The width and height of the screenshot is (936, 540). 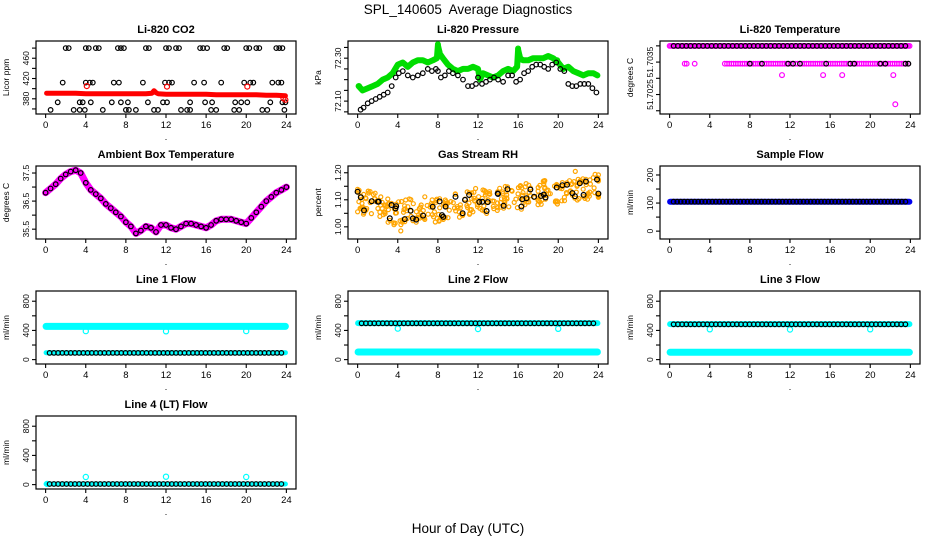 I want to click on y-tick-label: 420, so click(x=26, y=78).